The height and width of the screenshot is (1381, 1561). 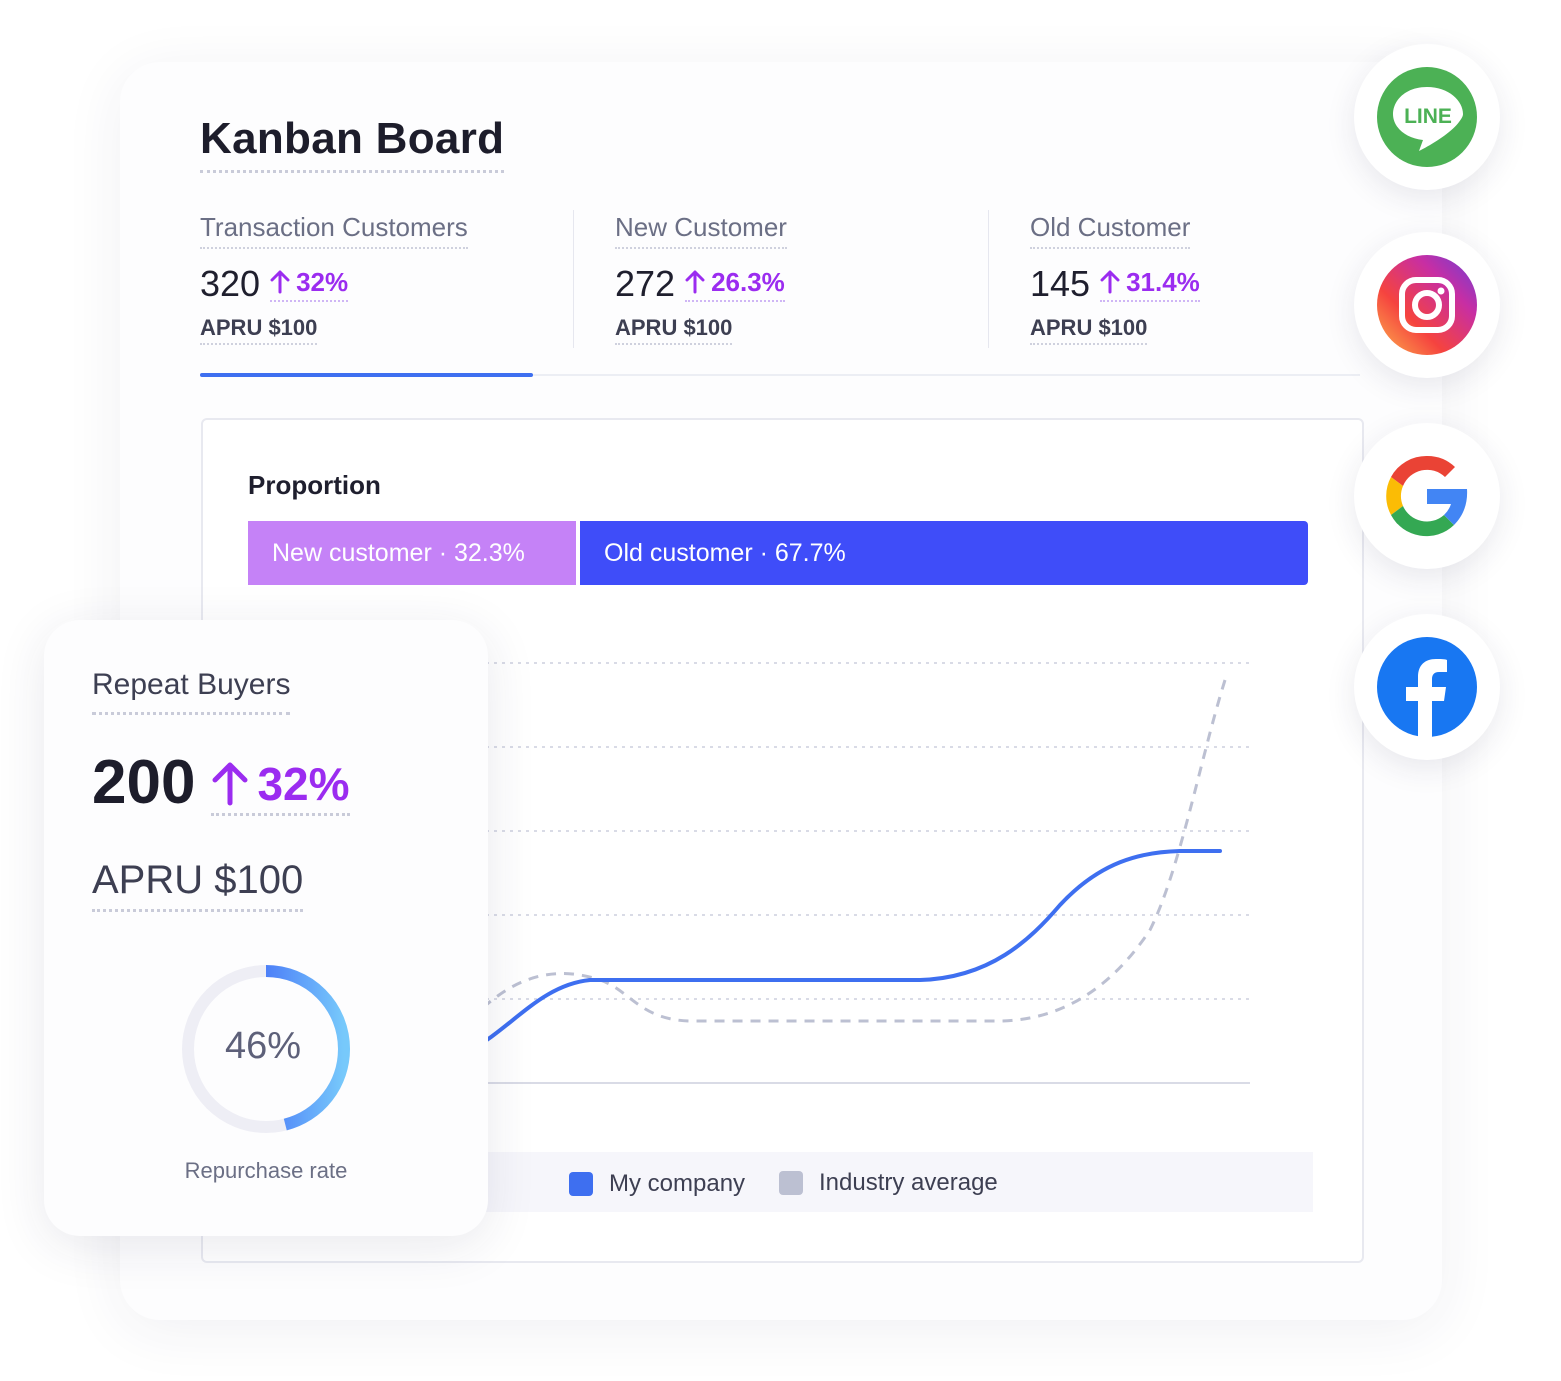 I want to click on chart-legend, so click(x=891, y=1182).